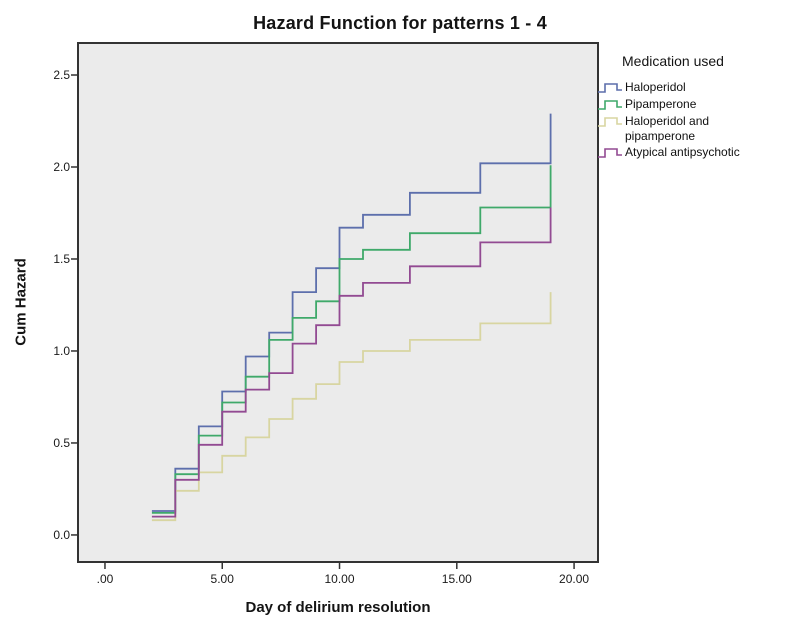 This screenshot has height=640, width=800. I want to click on legend-item-label: Haloperidol, so click(655, 87).